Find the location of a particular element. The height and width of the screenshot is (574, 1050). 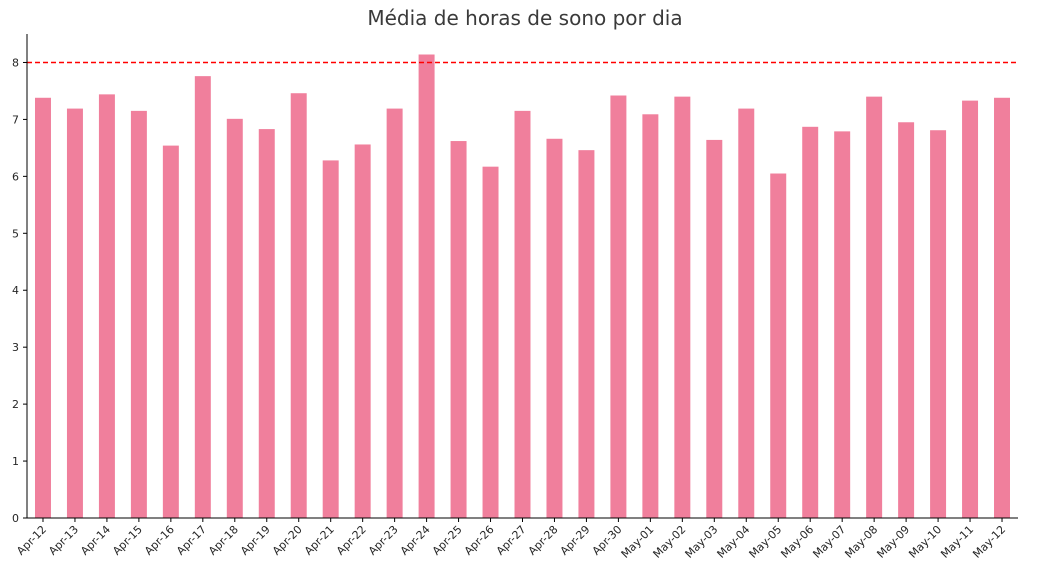

x-tick-label-Apr-15: Apr-15 is located at coordinates (127, 540).